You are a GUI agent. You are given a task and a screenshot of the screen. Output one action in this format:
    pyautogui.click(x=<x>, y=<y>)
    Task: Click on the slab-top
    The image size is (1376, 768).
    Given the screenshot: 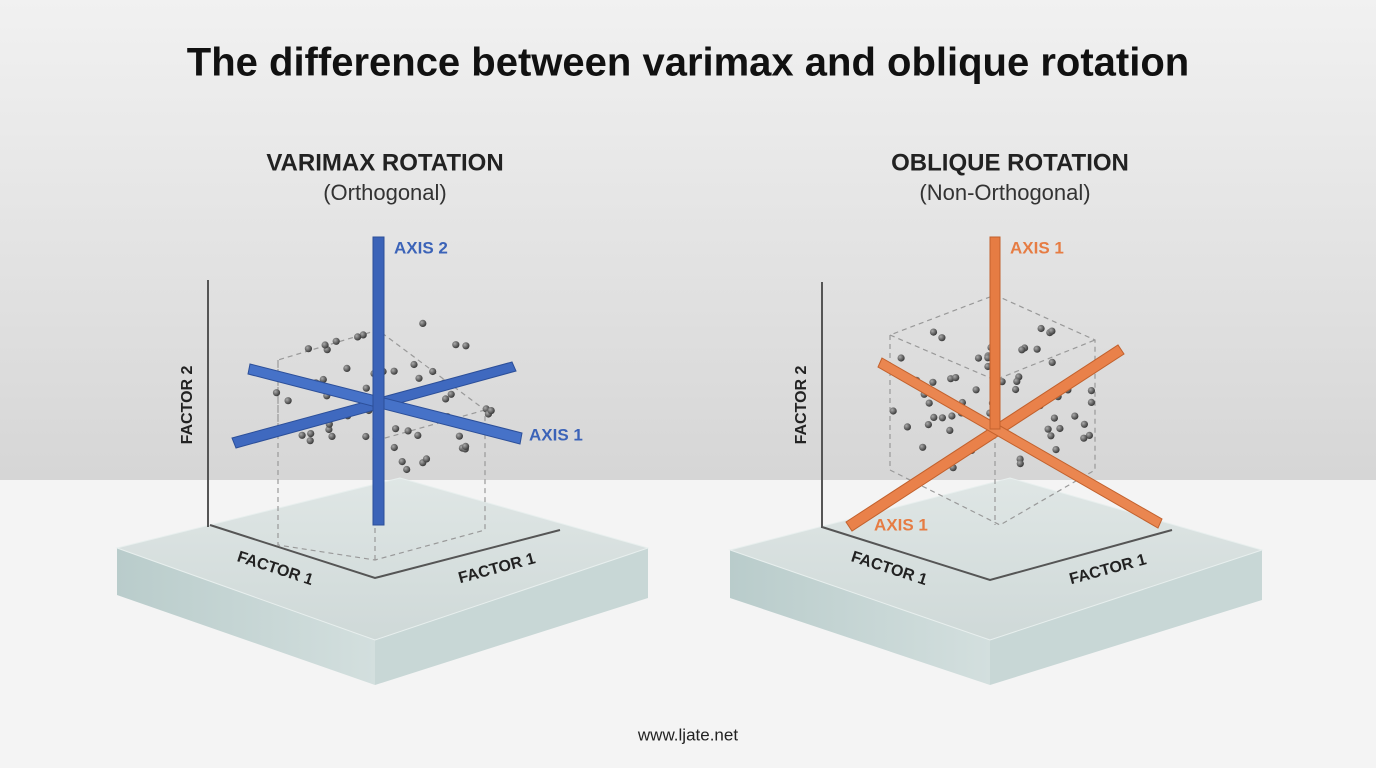 What is the action you would take?
    pyautogui.click(x=382, y=559)
    